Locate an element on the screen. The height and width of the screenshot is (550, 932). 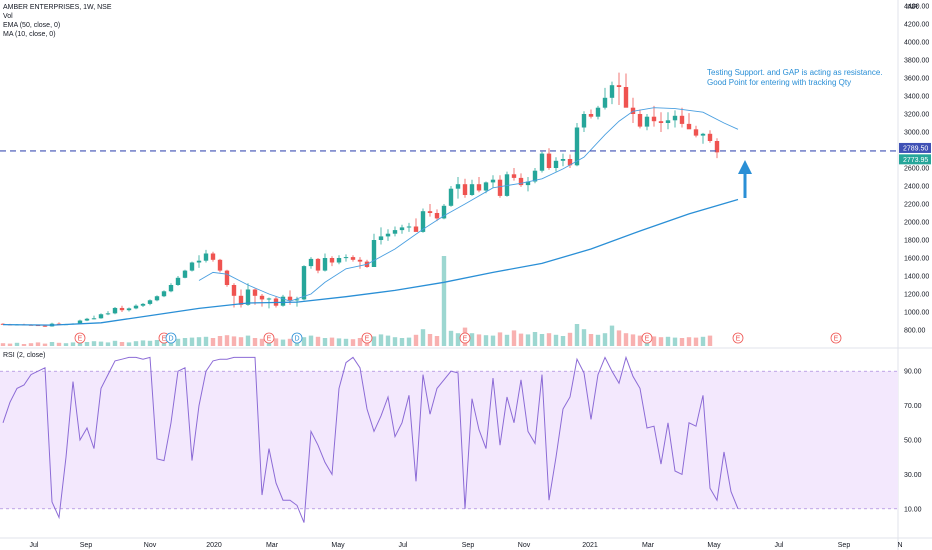
symbol-title: AMBER ENTERPRISES, 1W, NSE is located at coordinates (57, 7).